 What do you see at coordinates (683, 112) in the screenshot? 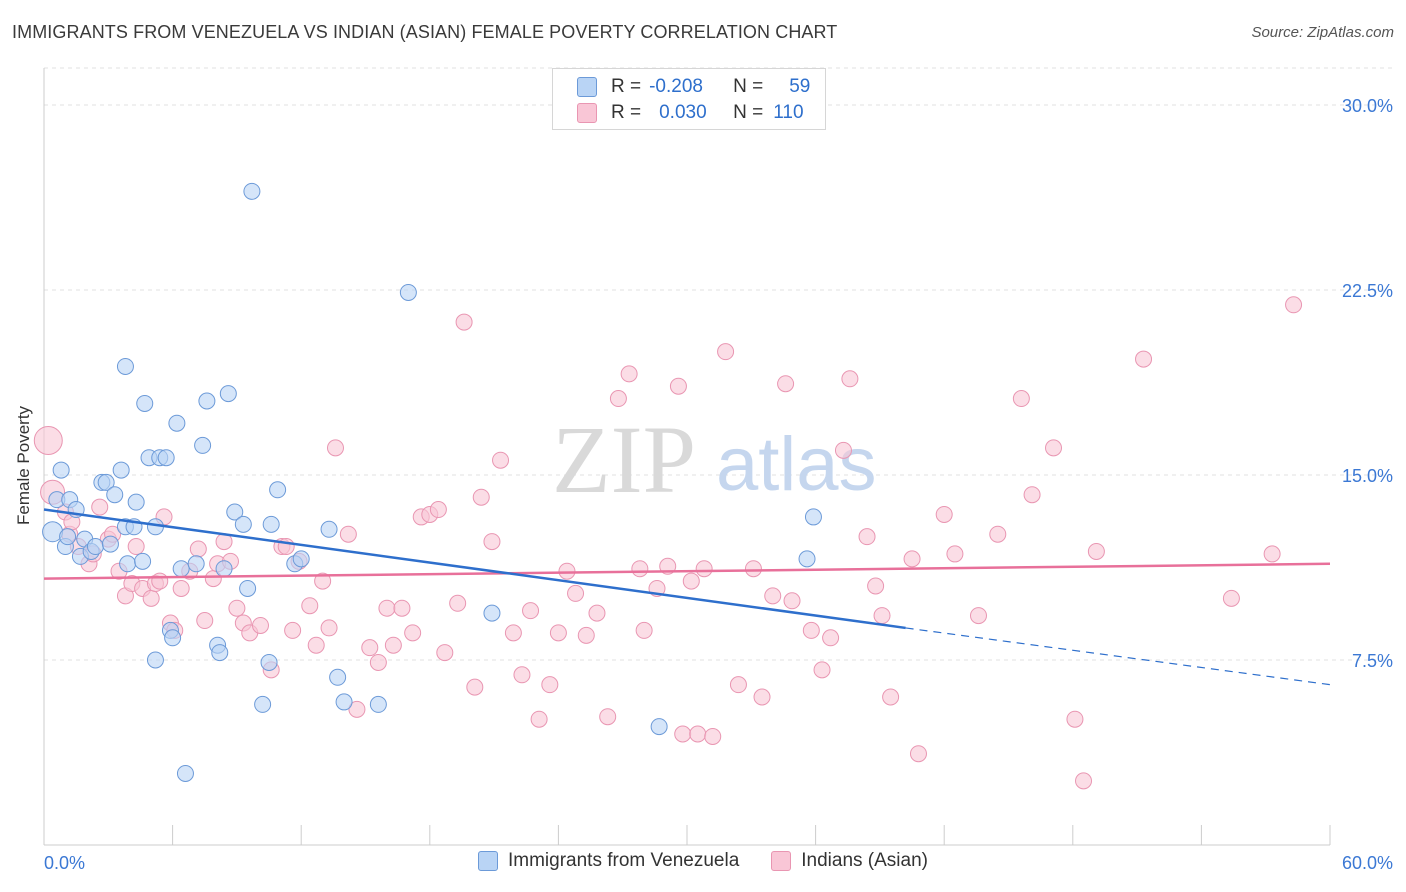
I see `legend-r-value: 0.030` at bounding box center [683, 112].